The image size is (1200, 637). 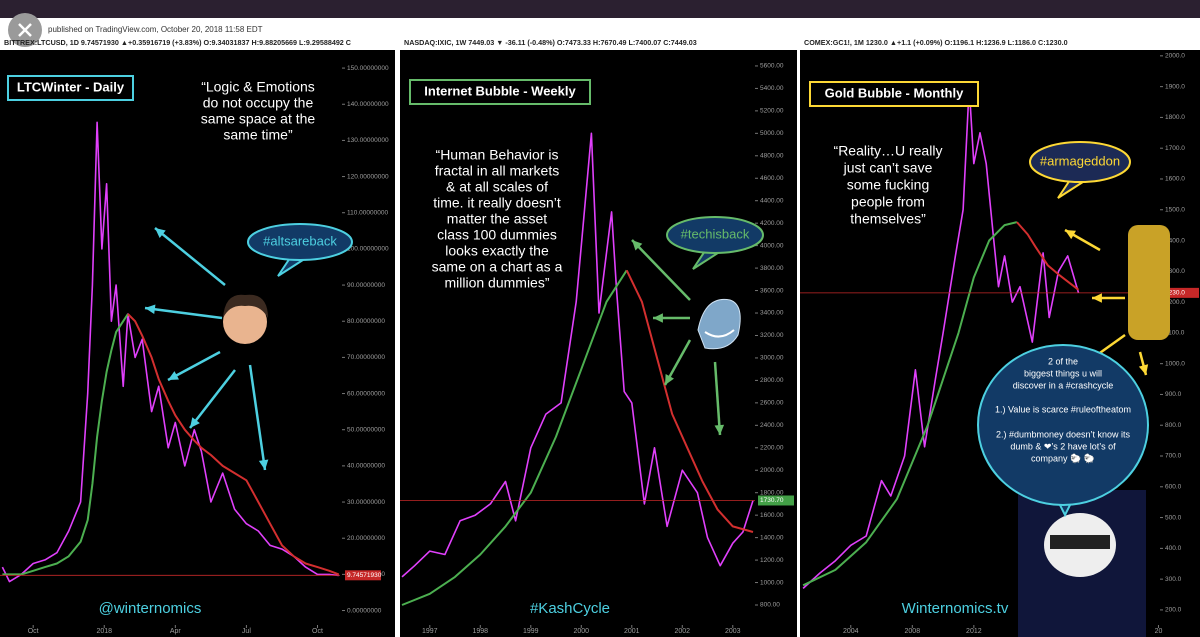 I want to click on close-icon, so click(x=25, y=30).